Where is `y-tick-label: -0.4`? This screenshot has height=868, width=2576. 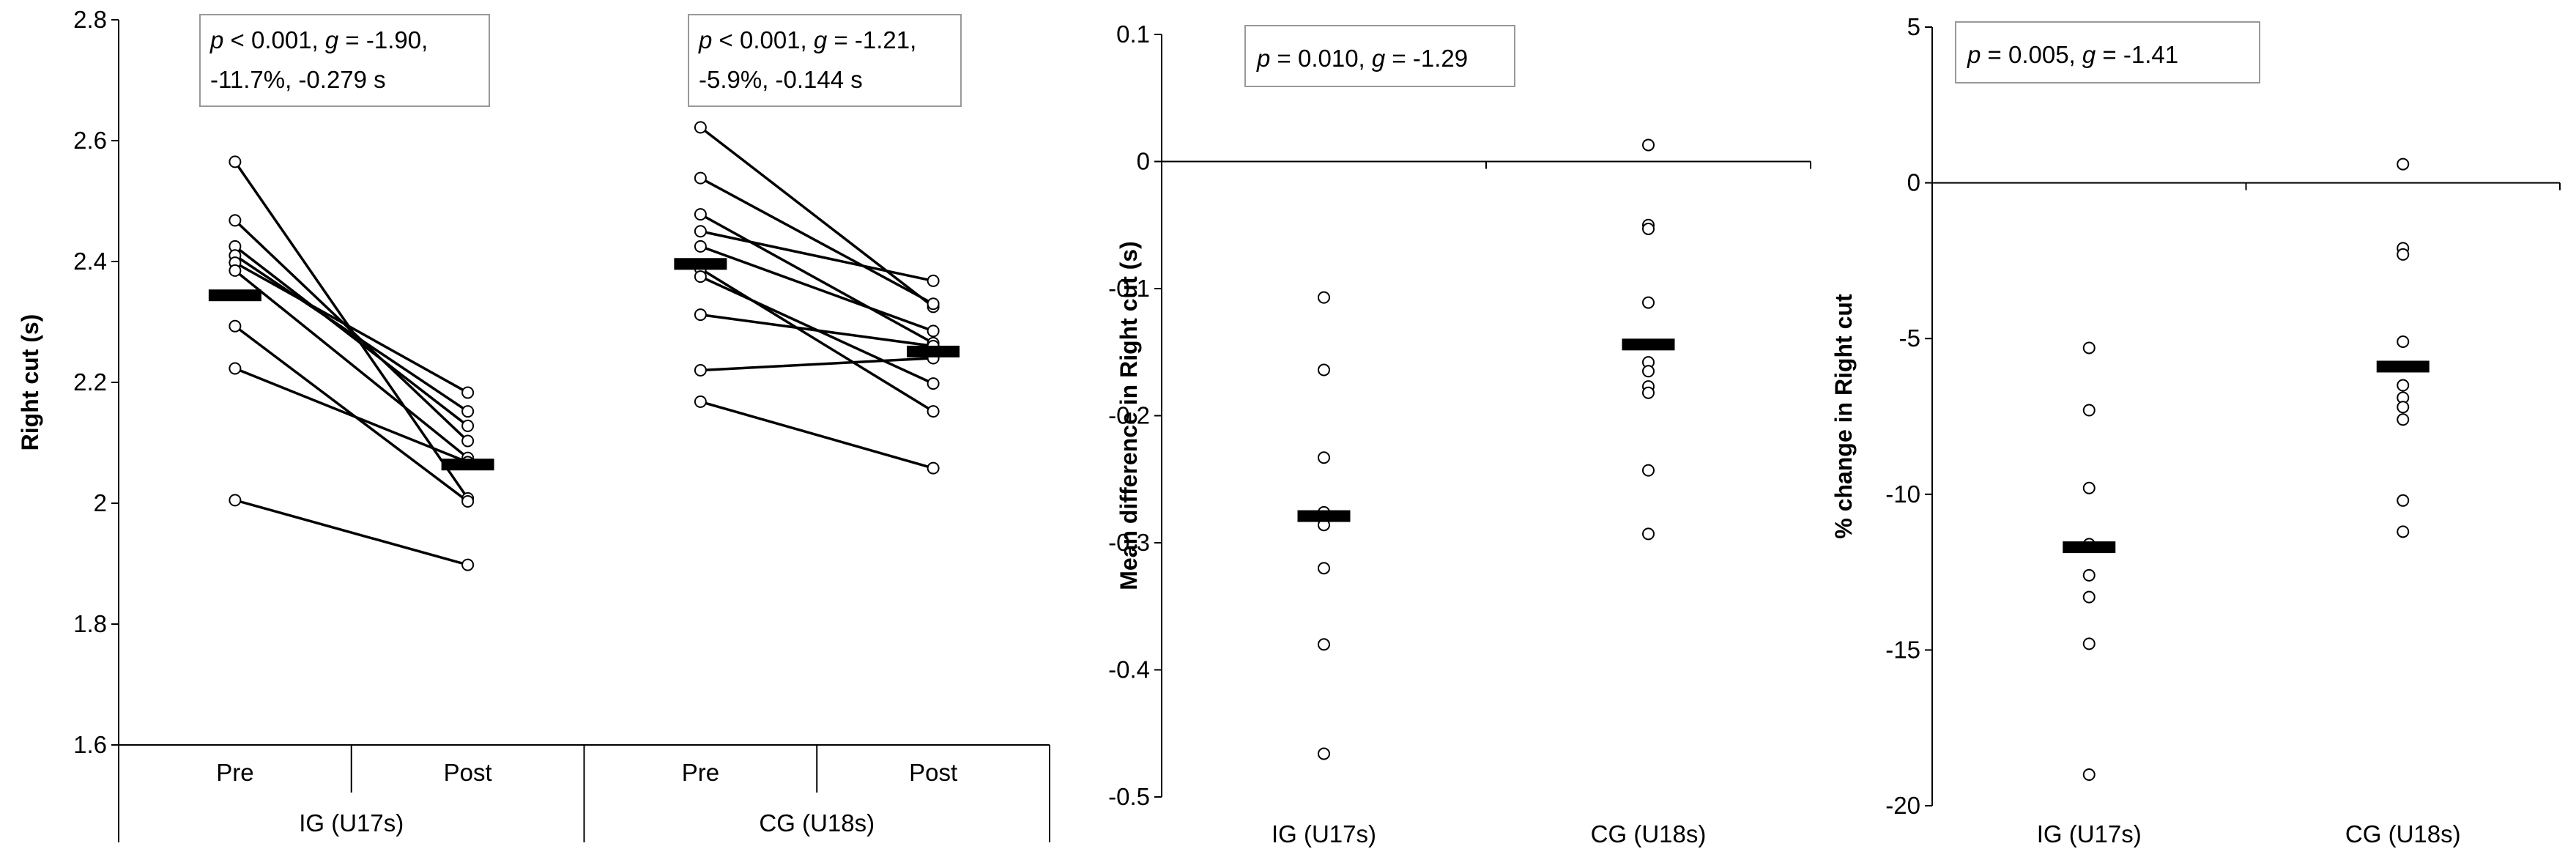
y-tick-label: -0.4 is located at coordinates (1129, 669).